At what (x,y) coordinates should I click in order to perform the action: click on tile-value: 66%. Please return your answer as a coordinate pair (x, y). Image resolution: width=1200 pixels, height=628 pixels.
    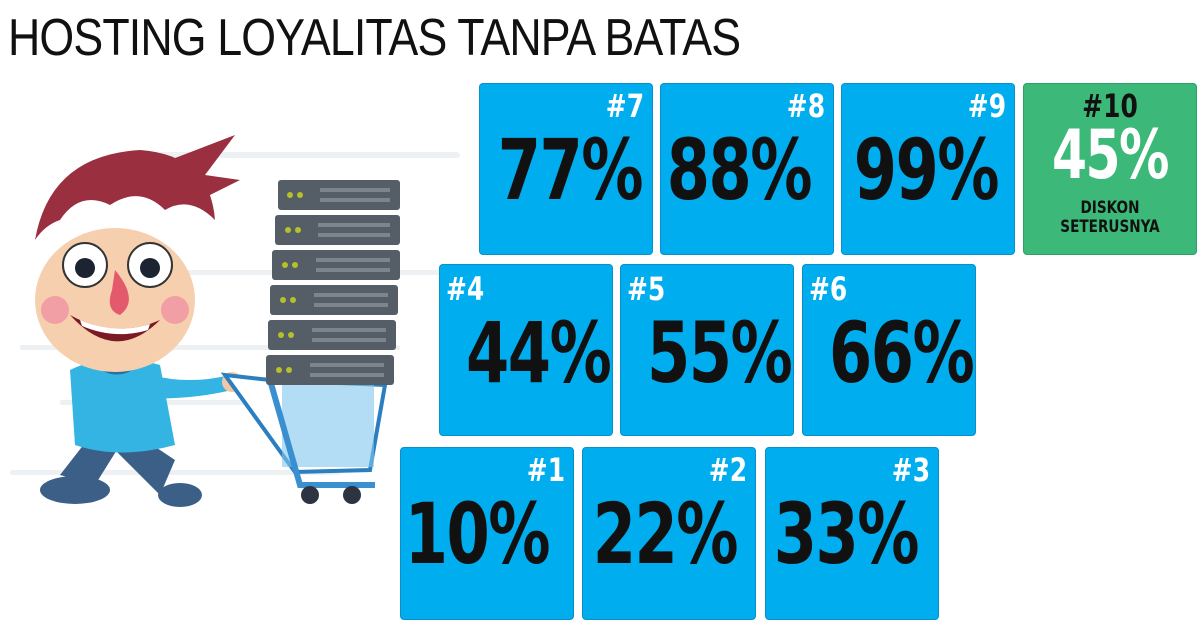
    Looking at the image, I should click on (902, 353).